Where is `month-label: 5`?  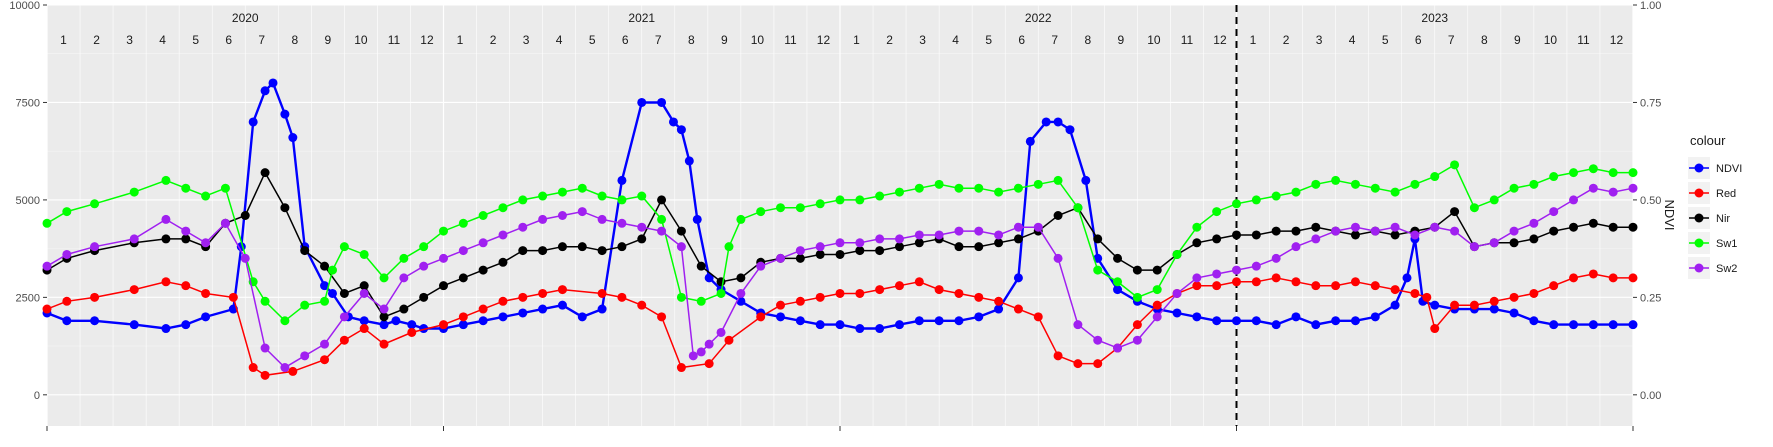
month-label: 5 is located at coordinates (195, 40).